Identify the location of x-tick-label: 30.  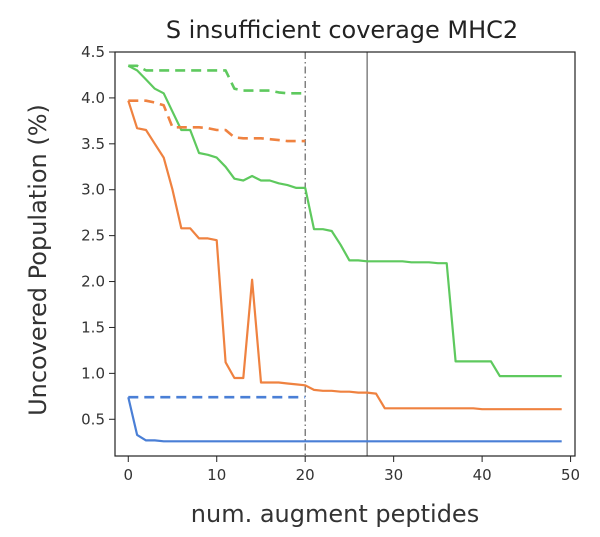
(393, 475).